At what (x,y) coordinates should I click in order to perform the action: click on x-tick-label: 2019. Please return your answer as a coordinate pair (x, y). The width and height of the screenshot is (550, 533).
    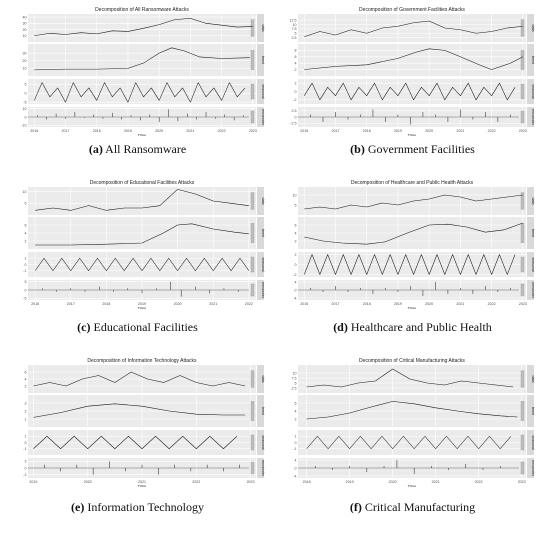
    Looking at the image, I should click on (350, 482).